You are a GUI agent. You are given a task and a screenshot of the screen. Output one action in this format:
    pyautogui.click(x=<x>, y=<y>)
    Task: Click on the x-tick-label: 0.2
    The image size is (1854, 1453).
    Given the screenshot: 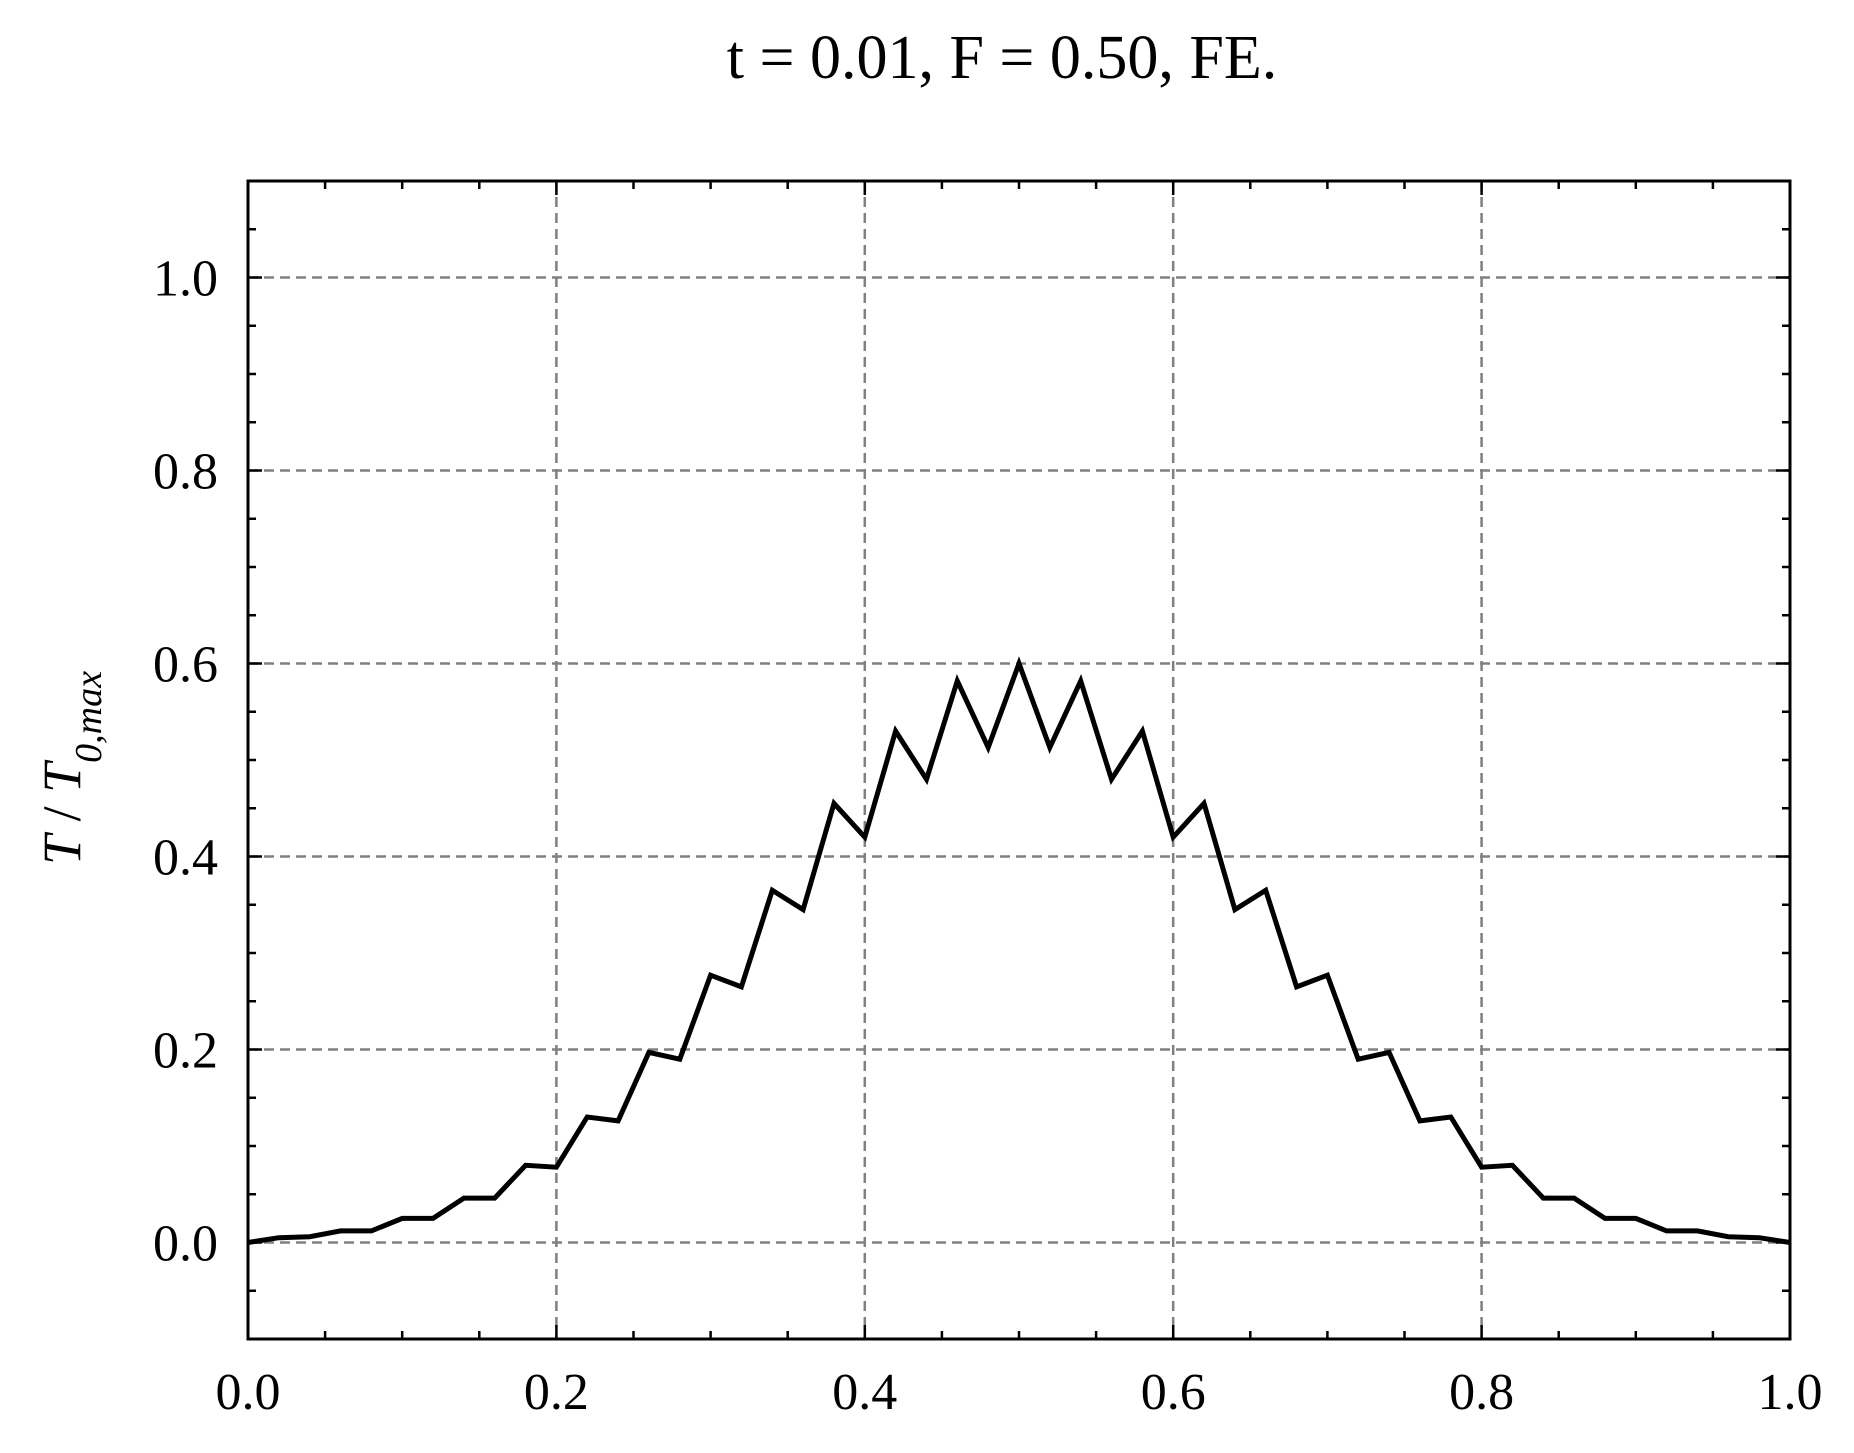 What is the action you would take?
    pyautogui.click(x=556, y=1392)
    